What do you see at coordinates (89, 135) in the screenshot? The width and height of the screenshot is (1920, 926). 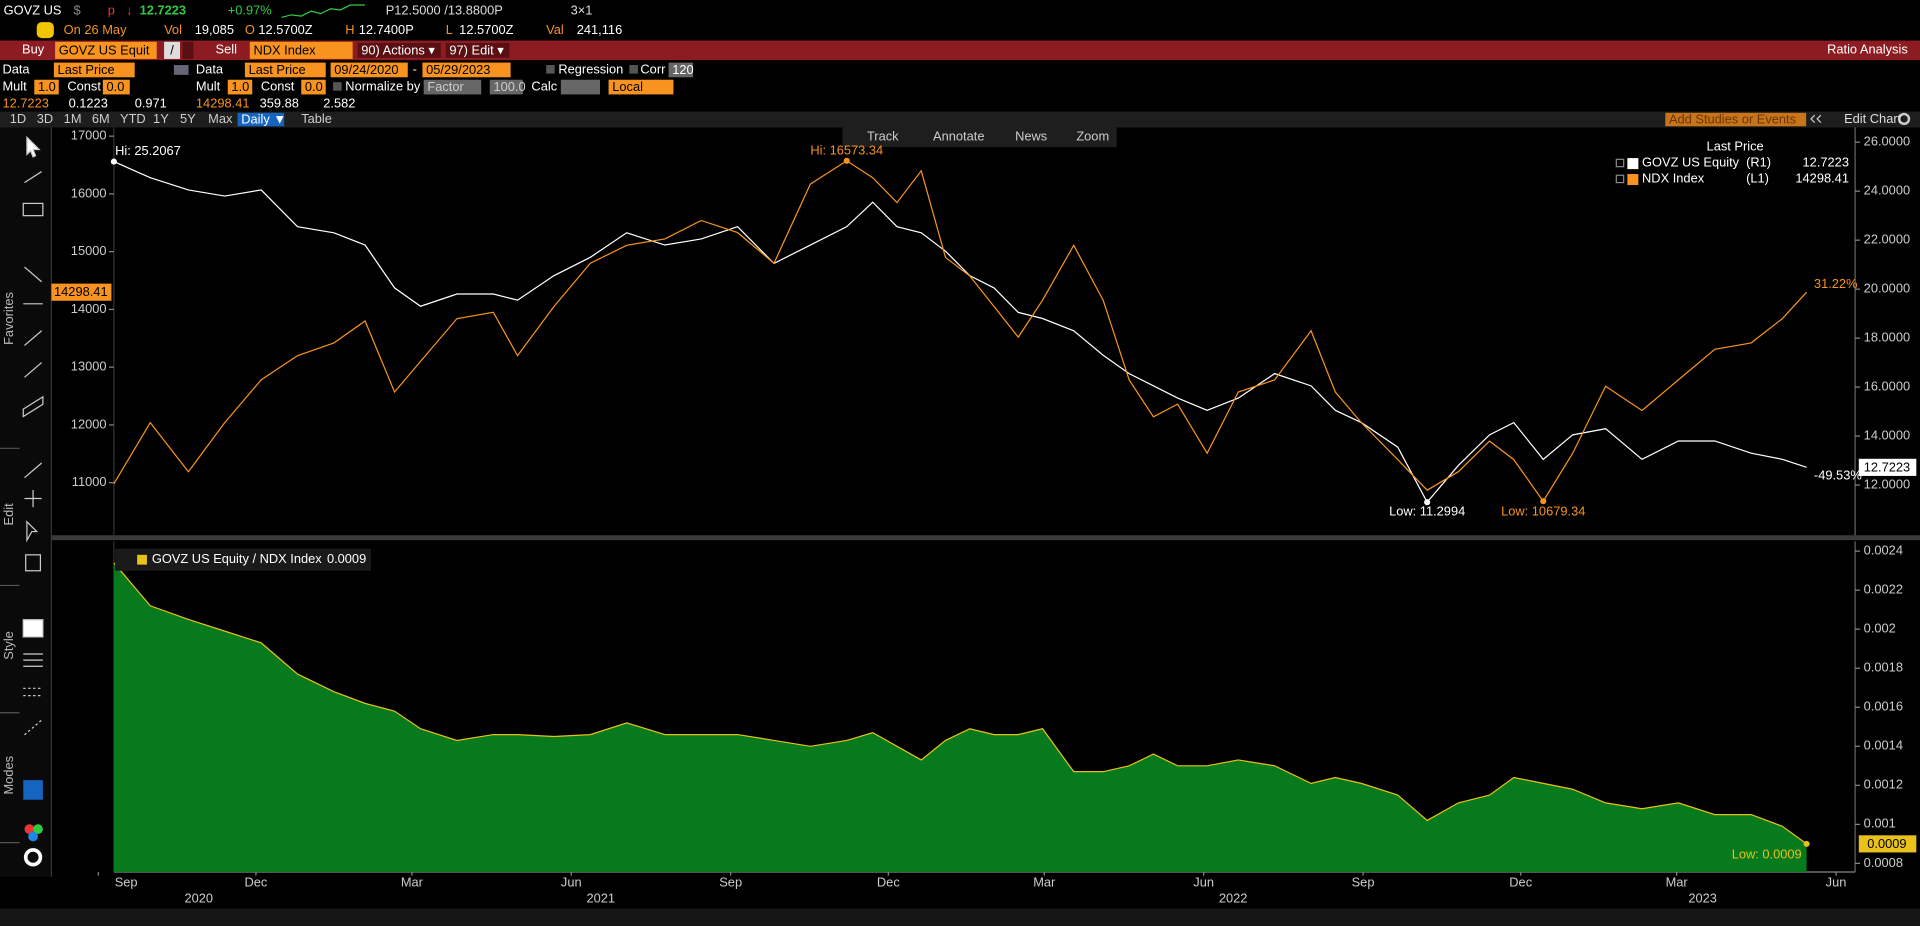 I see `y-tick-label: 17000` at bounding box center [89, 135].